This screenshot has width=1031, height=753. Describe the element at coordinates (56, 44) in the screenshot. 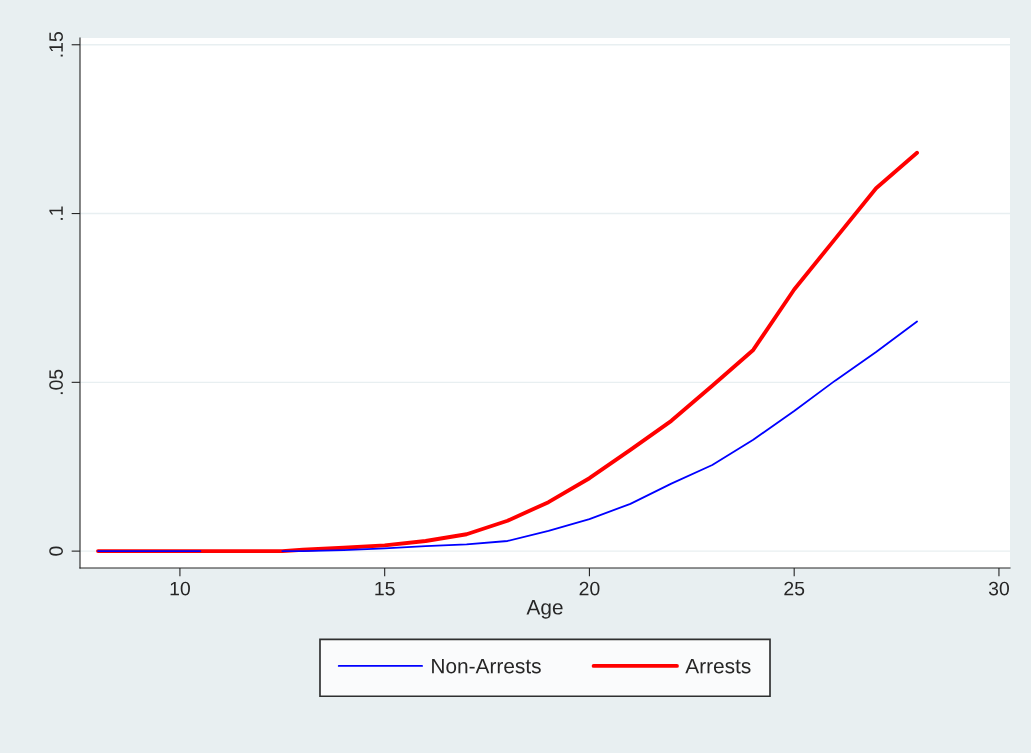

I see `y-tick-label: .15` at that location.